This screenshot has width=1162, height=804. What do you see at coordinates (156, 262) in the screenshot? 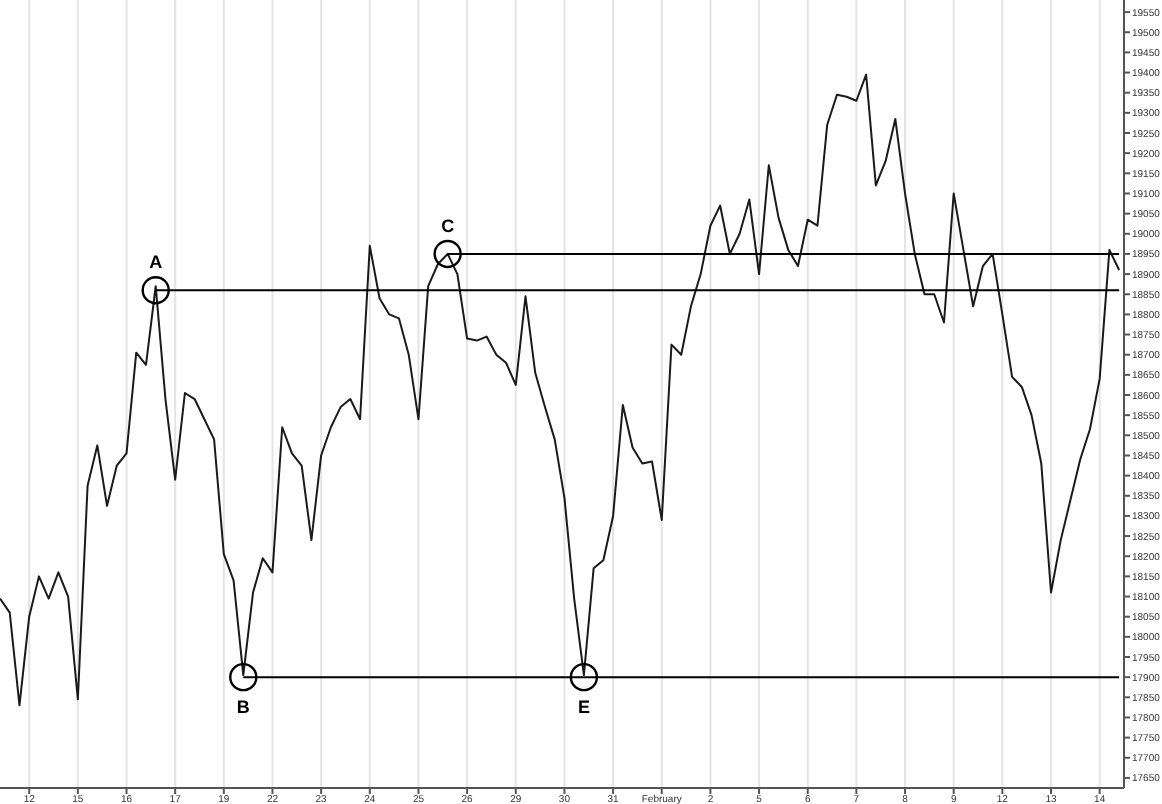
I see `annotation: A` at bounding box center [156, 262].